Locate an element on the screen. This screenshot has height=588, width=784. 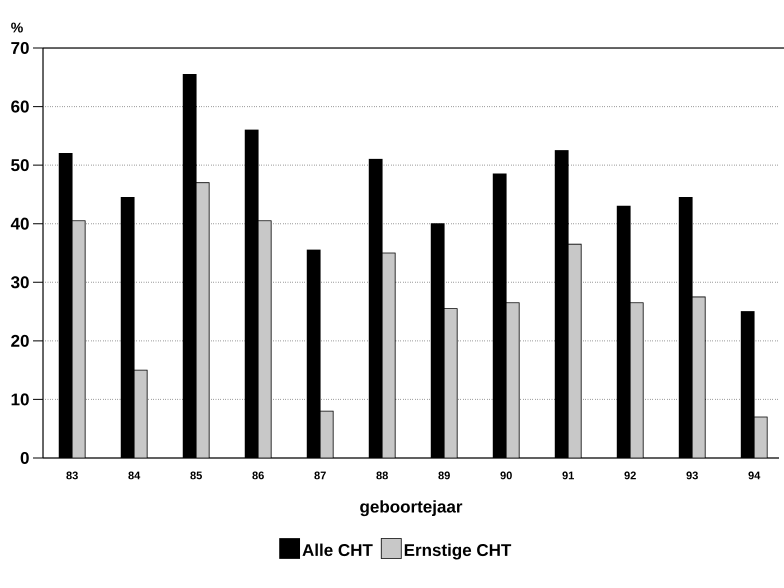
x-tick-label: 88 is located at coordinates (382, 476).